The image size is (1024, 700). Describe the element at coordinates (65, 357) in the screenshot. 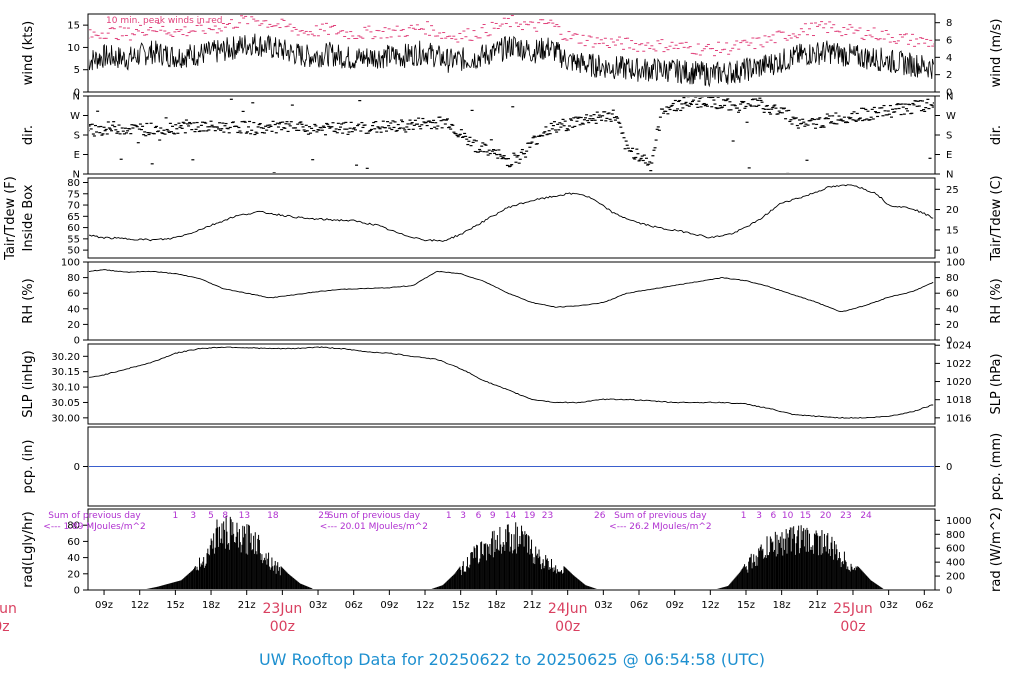

I see `left-tick-label: 30.20` at that location.